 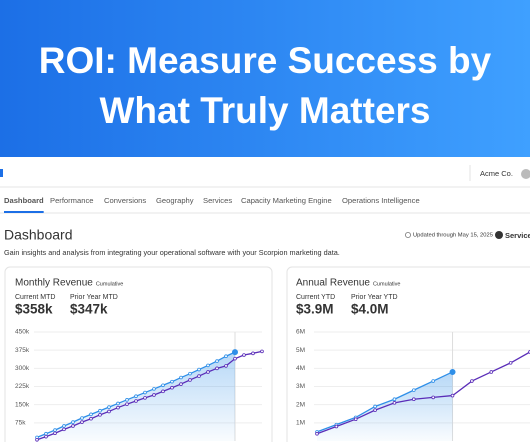 What do you see at coordinates (265, 60) in the screenshot?
I see `banner-title: ROI: Measure Success by` at bounding box center [265, 60].